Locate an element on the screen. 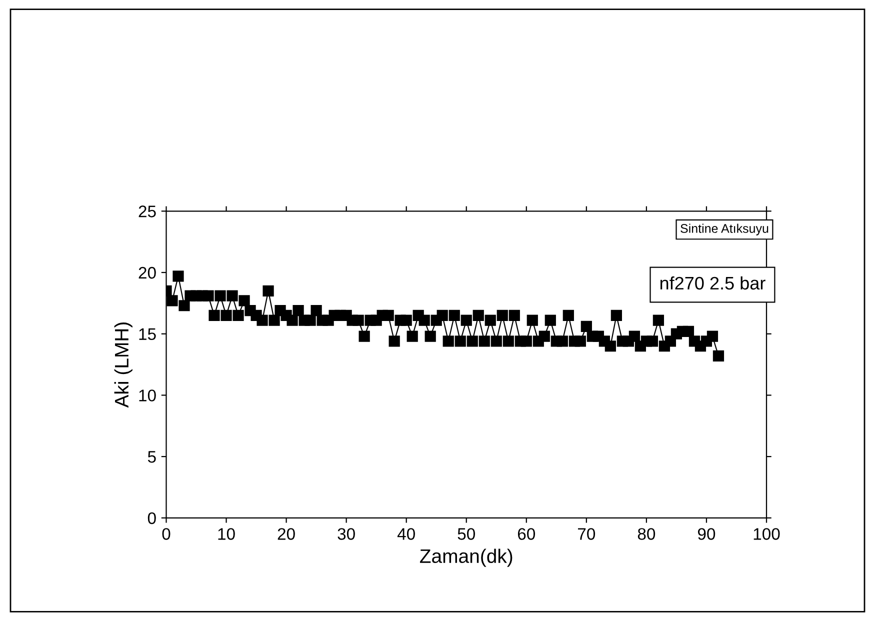 The width and height of the screenshot is (875, 621). y-tick-label: 15 is located at coordinates (147, 334).